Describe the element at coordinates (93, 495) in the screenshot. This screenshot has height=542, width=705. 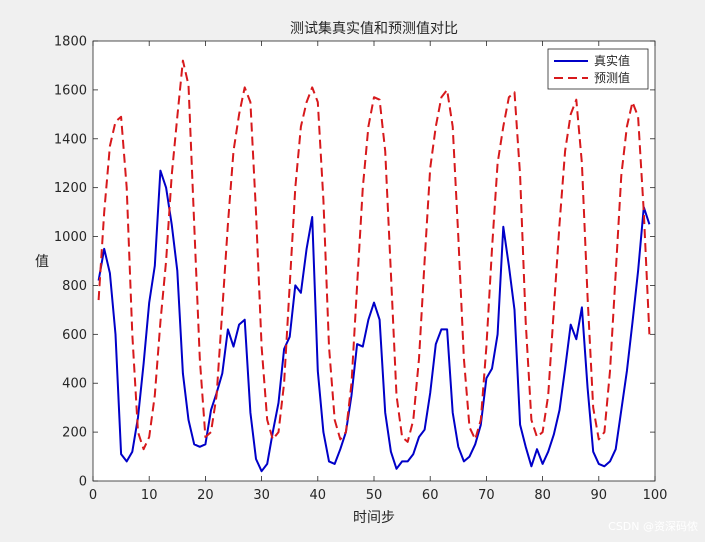
I see `x-tick-label: 0` at that location.